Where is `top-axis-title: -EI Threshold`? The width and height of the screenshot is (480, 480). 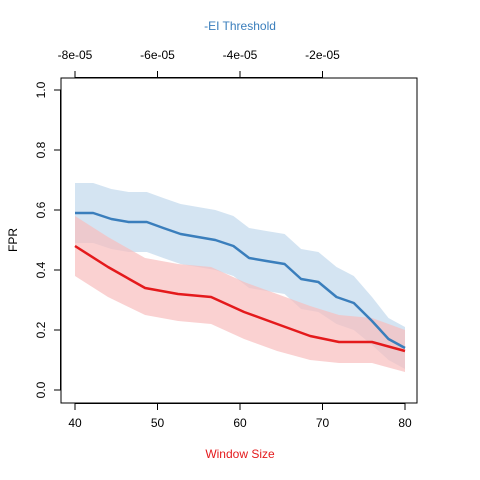 top-axis-title: -EI Threshold is located at coordinates (240, 26).